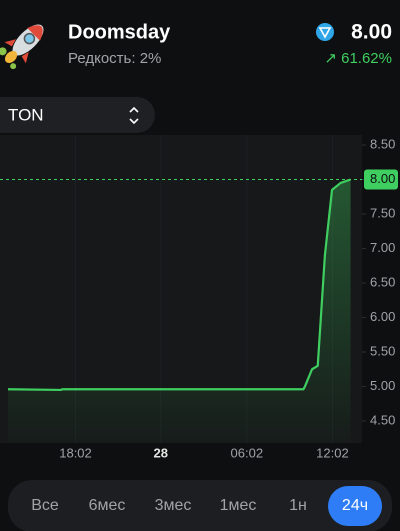  Describe the element at coordinates (382, 212) in the screenshot. I see `y-tick-label: 7.50` at that location.